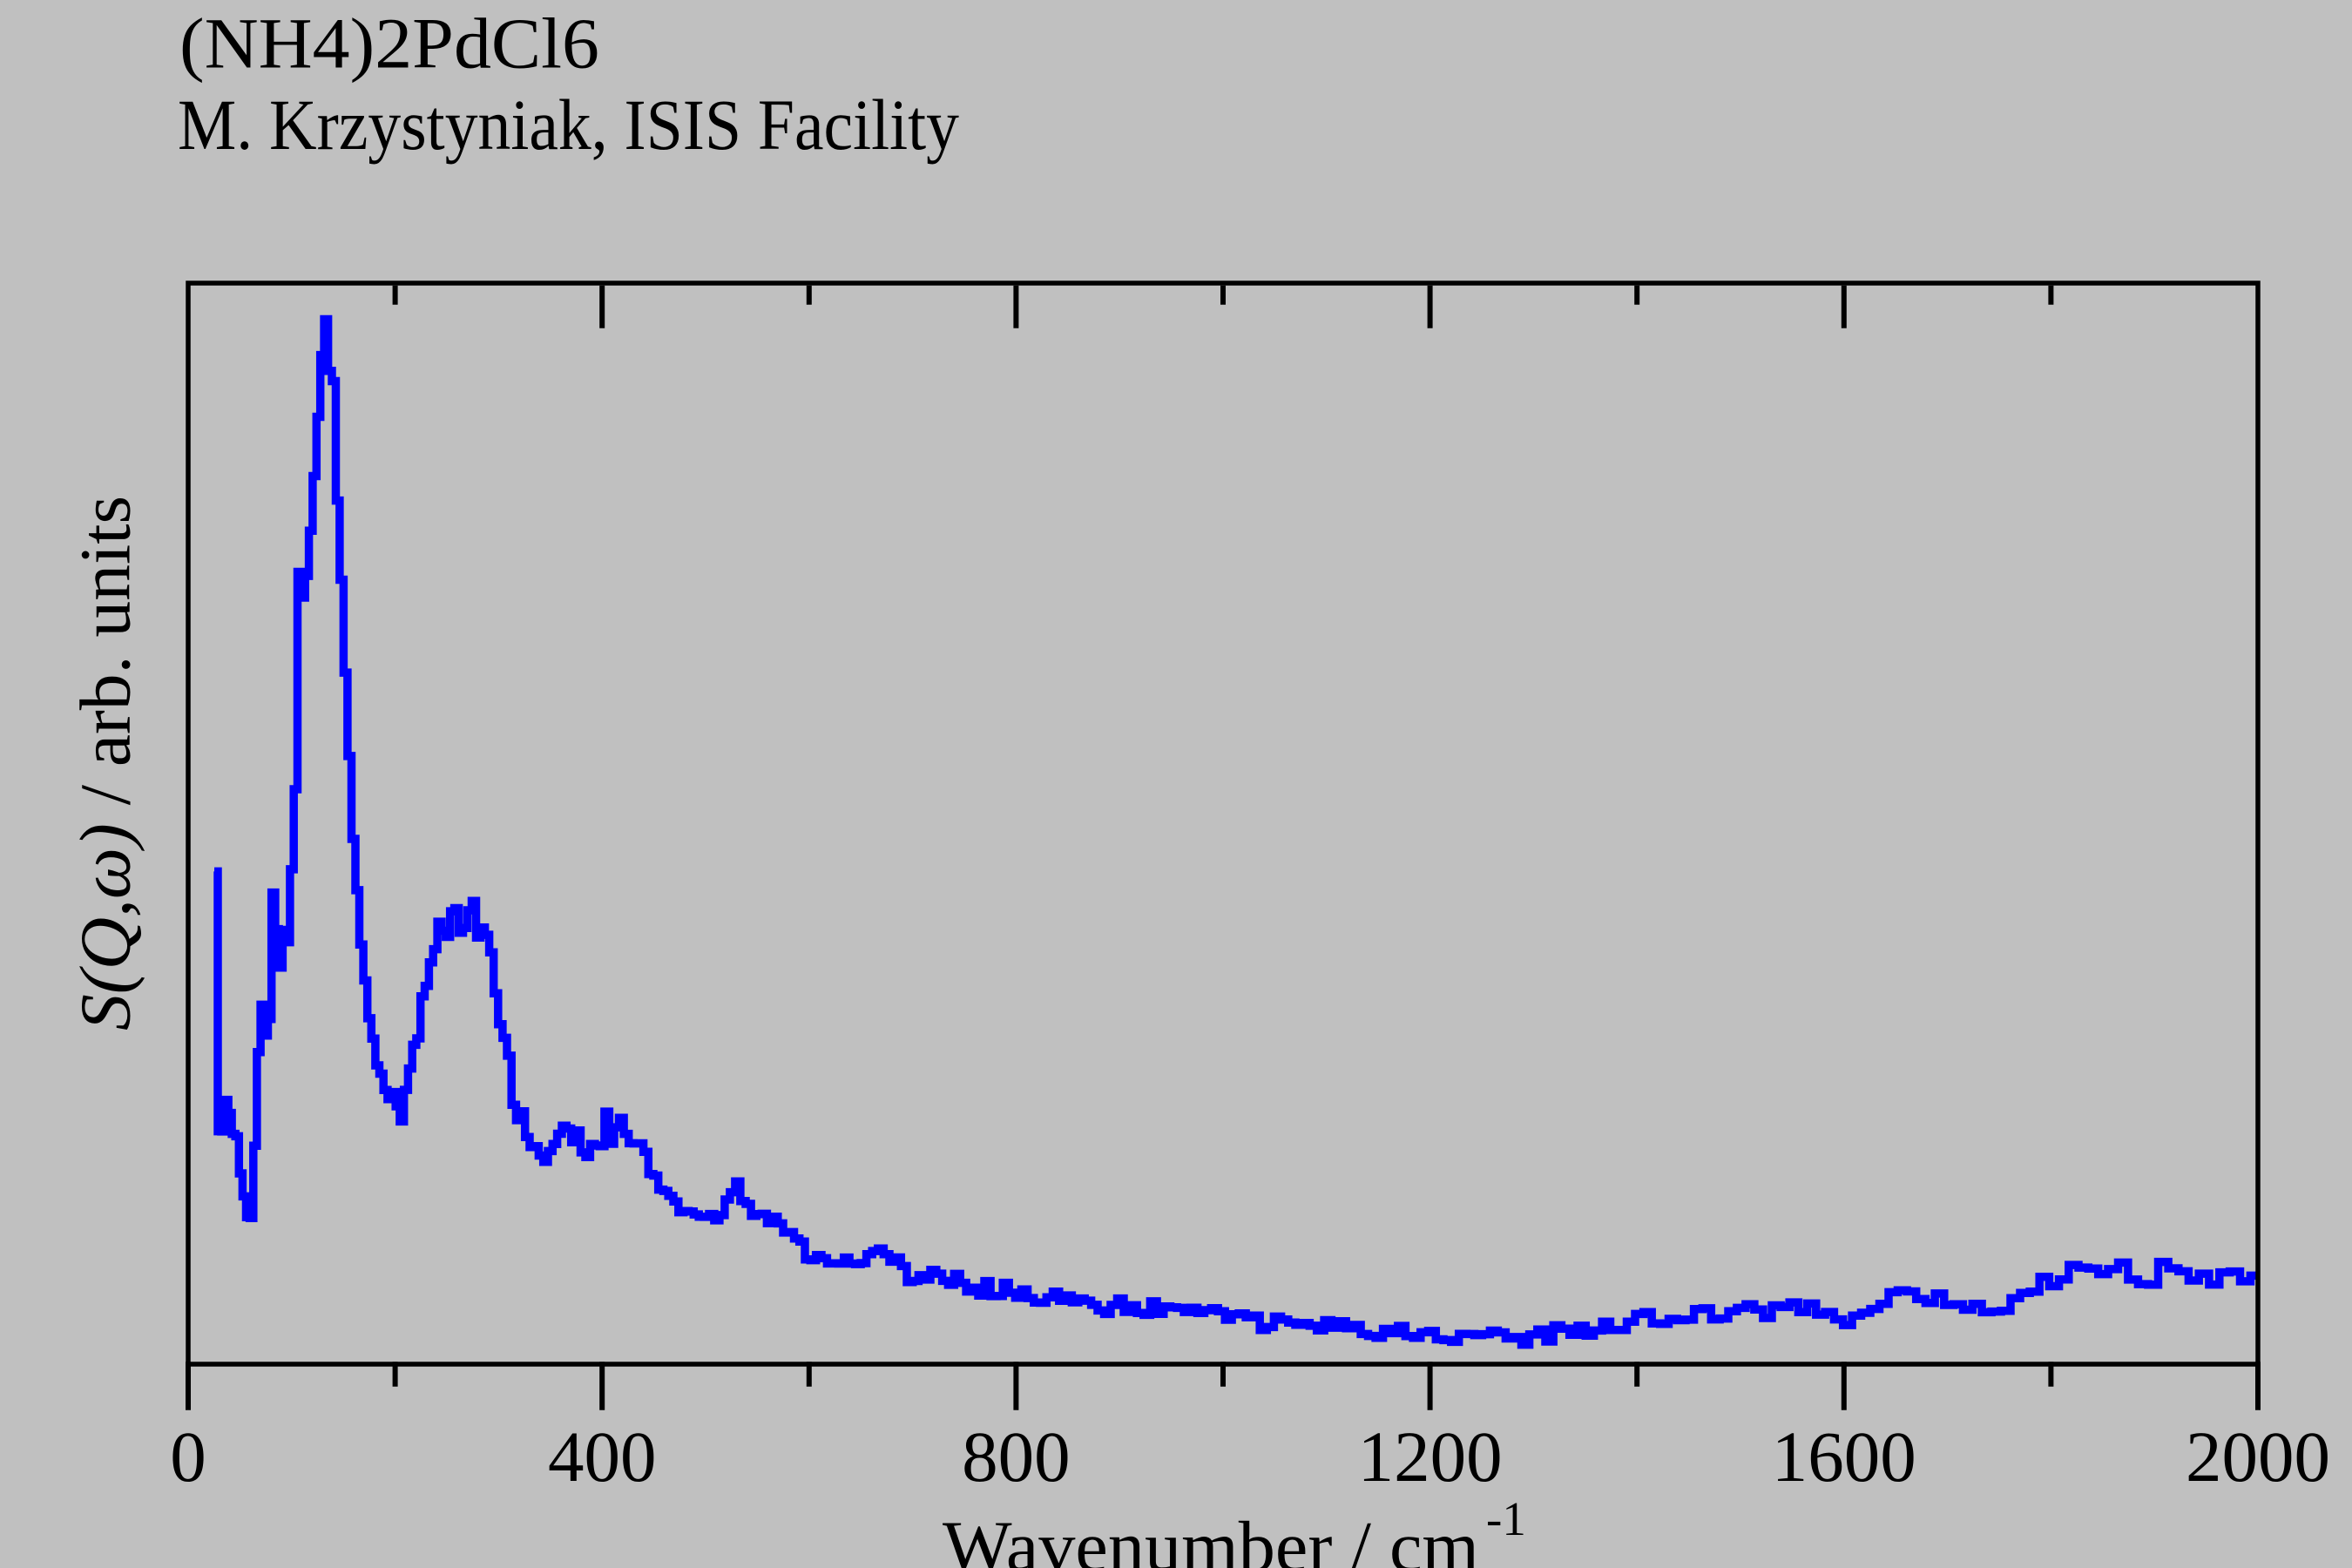 The width and height of the screenshot is (2352, 1568). I want to click on svg-text: 2000, so click(2258, 1457).